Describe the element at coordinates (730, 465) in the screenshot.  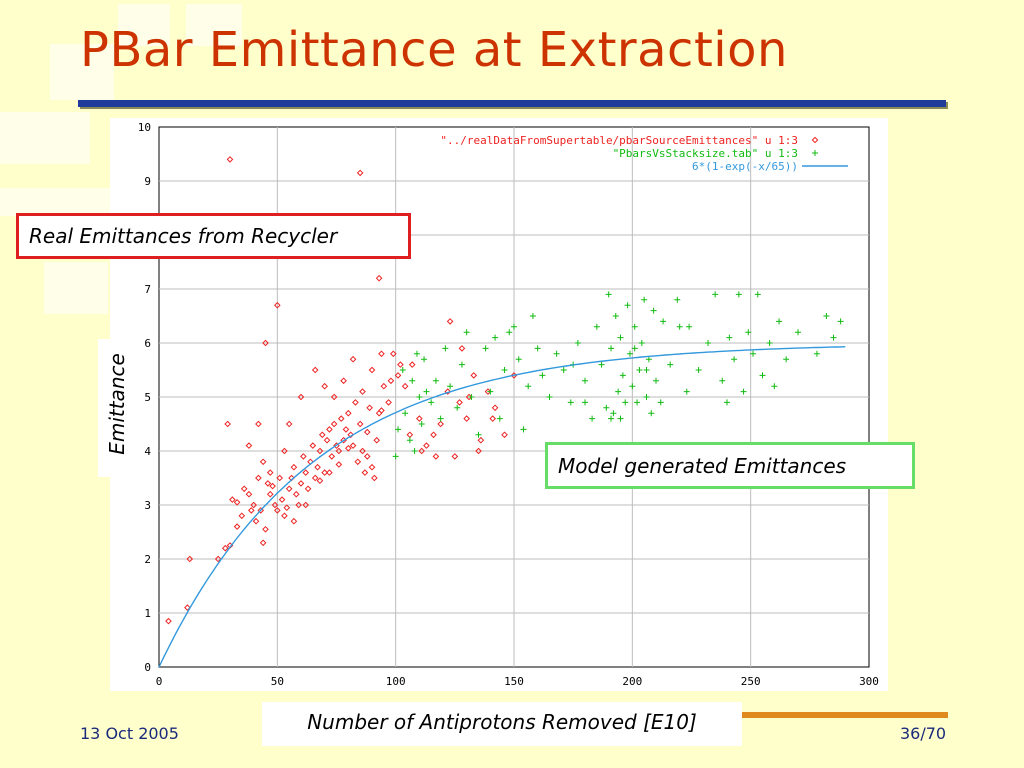
I see `callout-model-emittances: Model generated Emittances` at that location.